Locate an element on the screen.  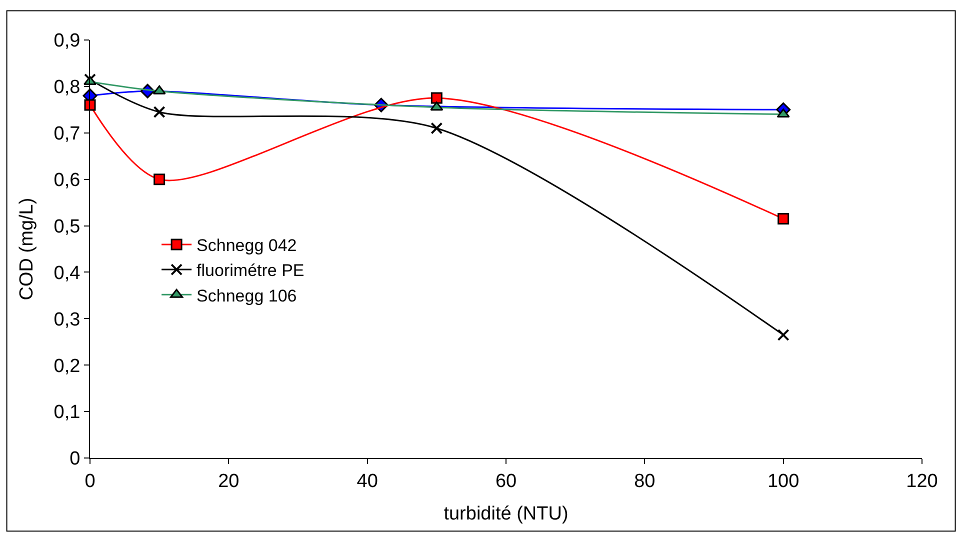
legend-label: Schnegg 106 is located at coordinates (246, 296).